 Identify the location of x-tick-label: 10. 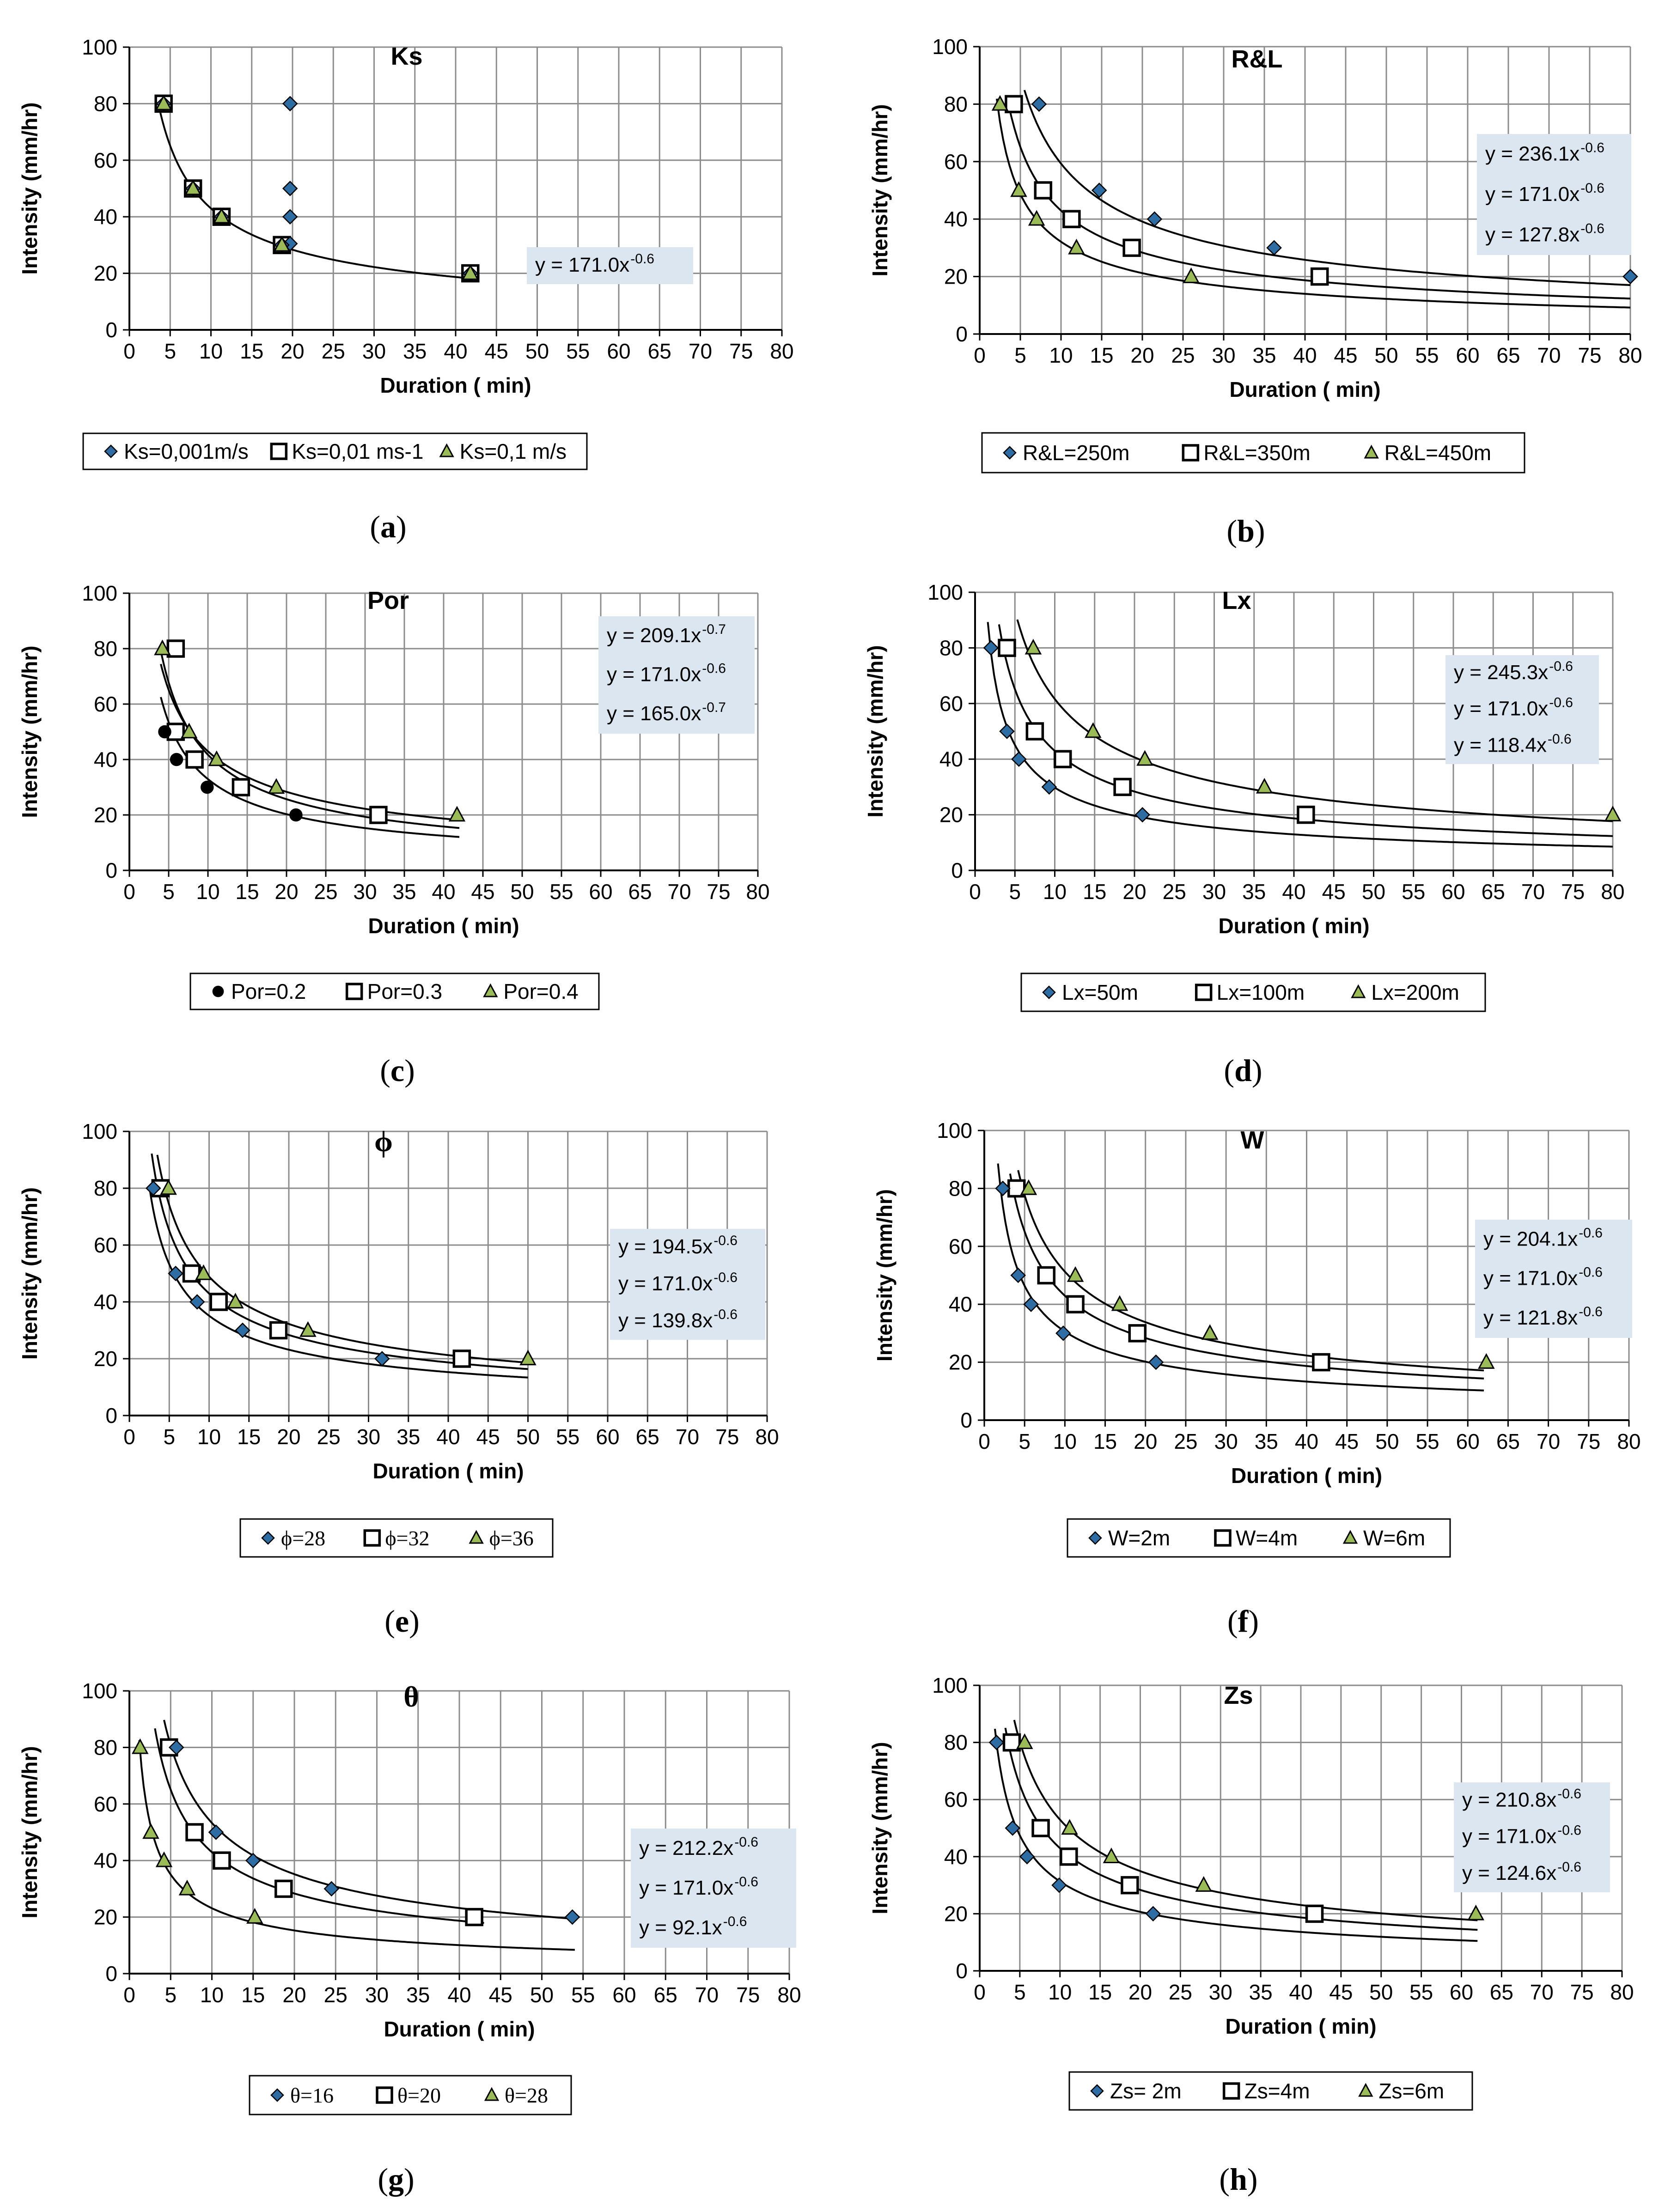
(212, 1995).